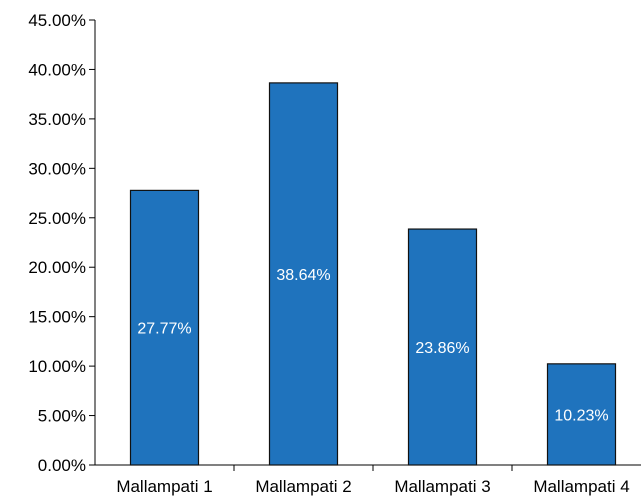 This screenshot has height=497, width=641. I want to click on bar-data-label: 23.86%, so click(442, 348).